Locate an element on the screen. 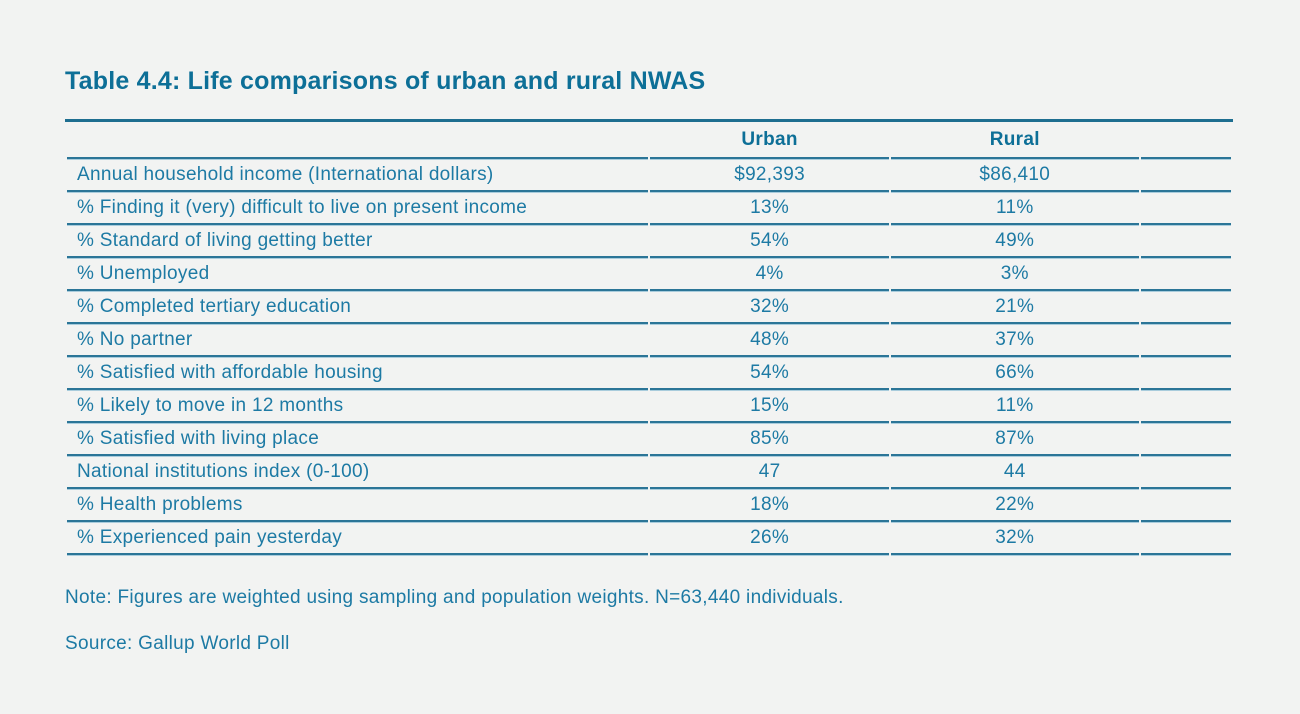 The width and height of the screenshot is (1300, 714). table-row: % Health problems 18% 22% is located at coordinates (649, 505).